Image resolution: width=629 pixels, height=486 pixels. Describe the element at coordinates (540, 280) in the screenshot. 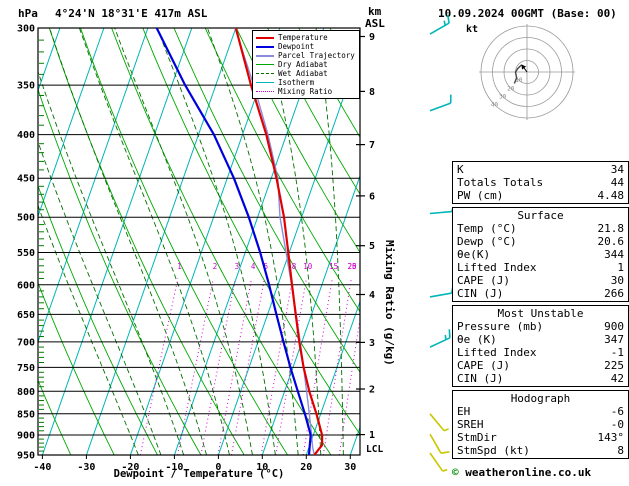

I see `stat-row: CAPE (J) 30` at that location.